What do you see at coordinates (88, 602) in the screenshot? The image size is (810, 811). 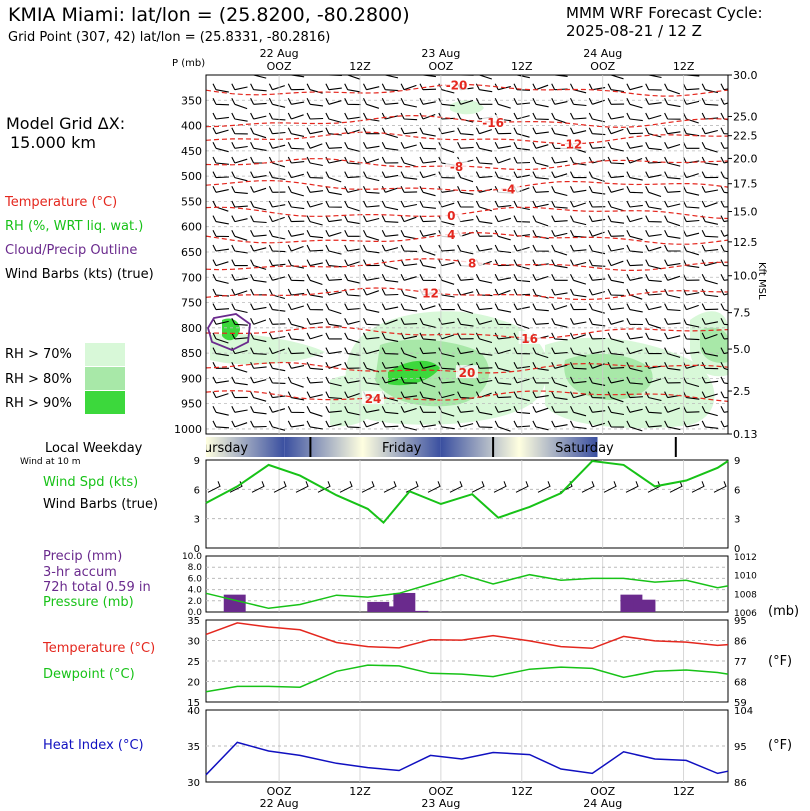 I see `pressure-label: Pressure (mb)` at bounding box center [88, 602].